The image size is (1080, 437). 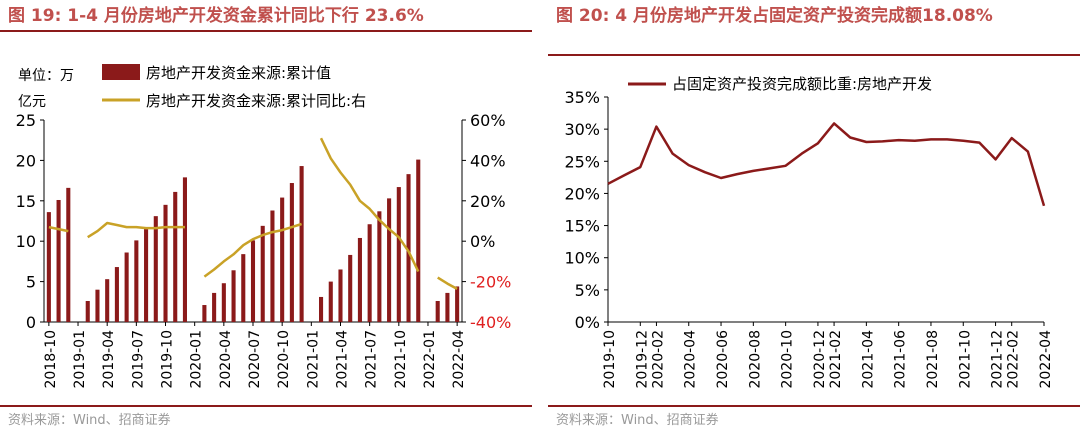 What do you see at coordinates (197, 359) in the screenshot?
I see `x-tick-label: 2020-01` at bounding box center [197, 359].